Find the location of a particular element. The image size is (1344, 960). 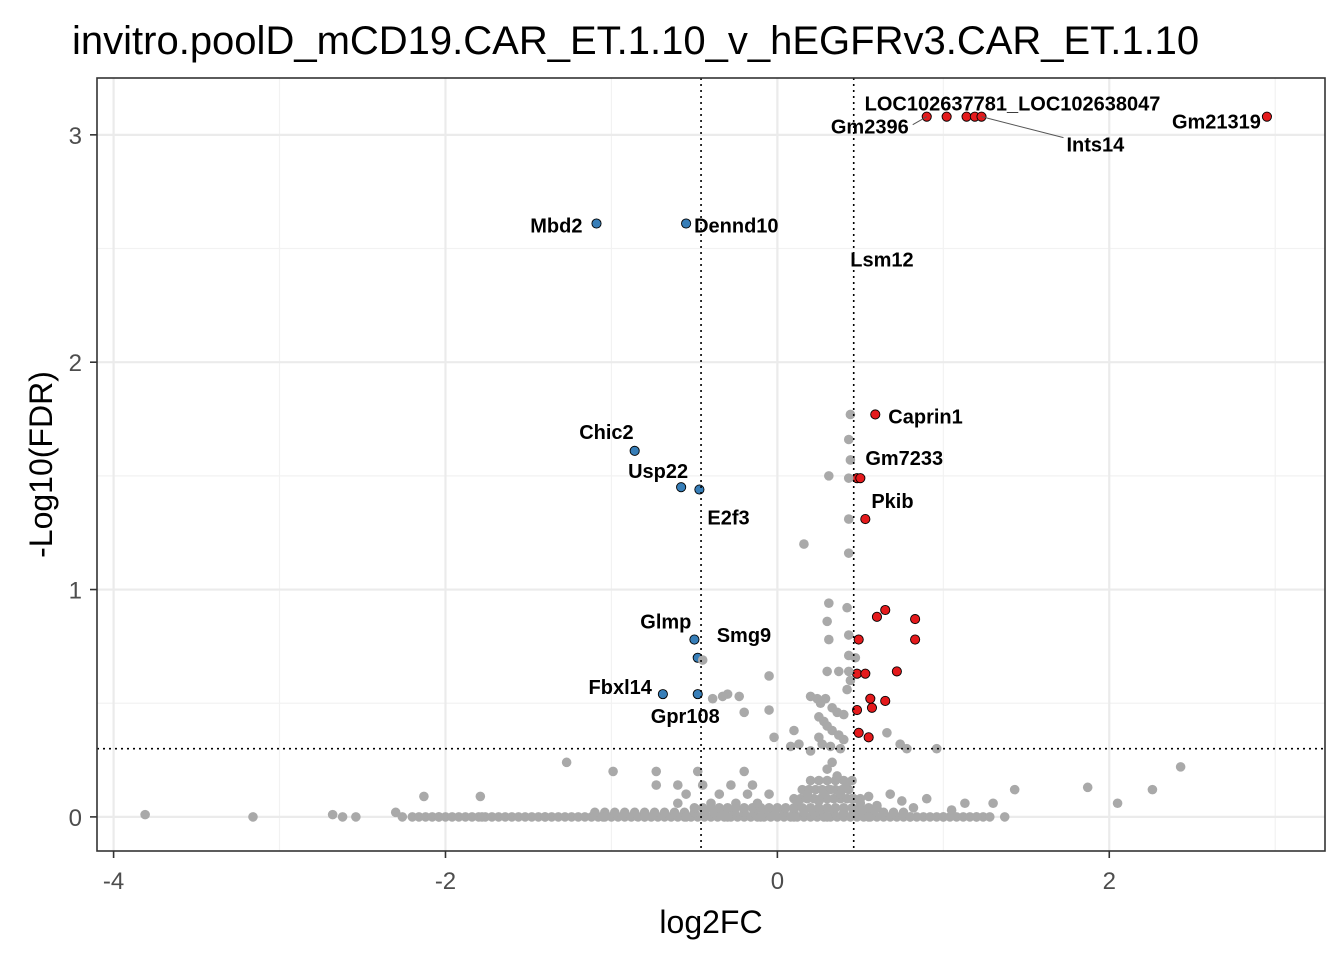

y-axis-title: -Log10(FDR) is located at coordinates (41, 464).